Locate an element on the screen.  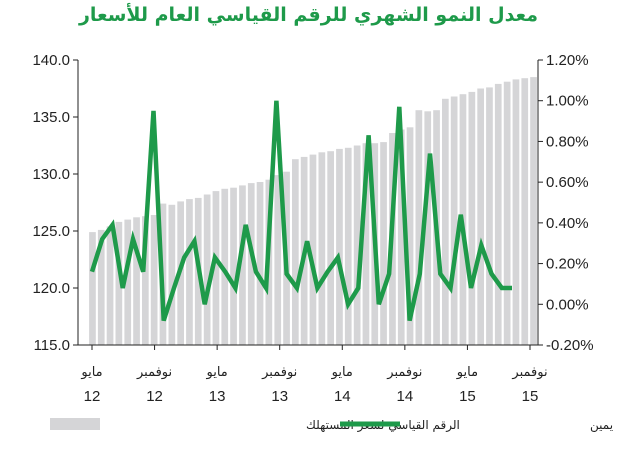
right-tick-label: 0.60% is located at coordinates (567, 182).